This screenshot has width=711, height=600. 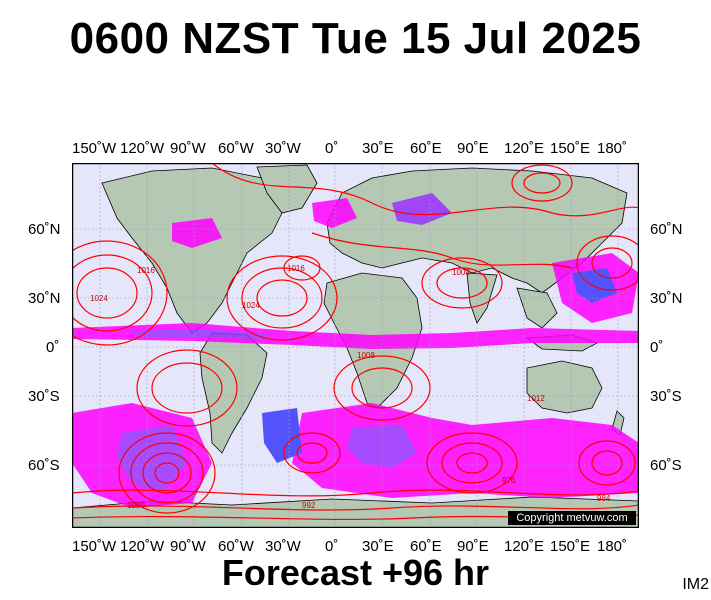 I want to click on precip-asia, so click(x=422, y=209).